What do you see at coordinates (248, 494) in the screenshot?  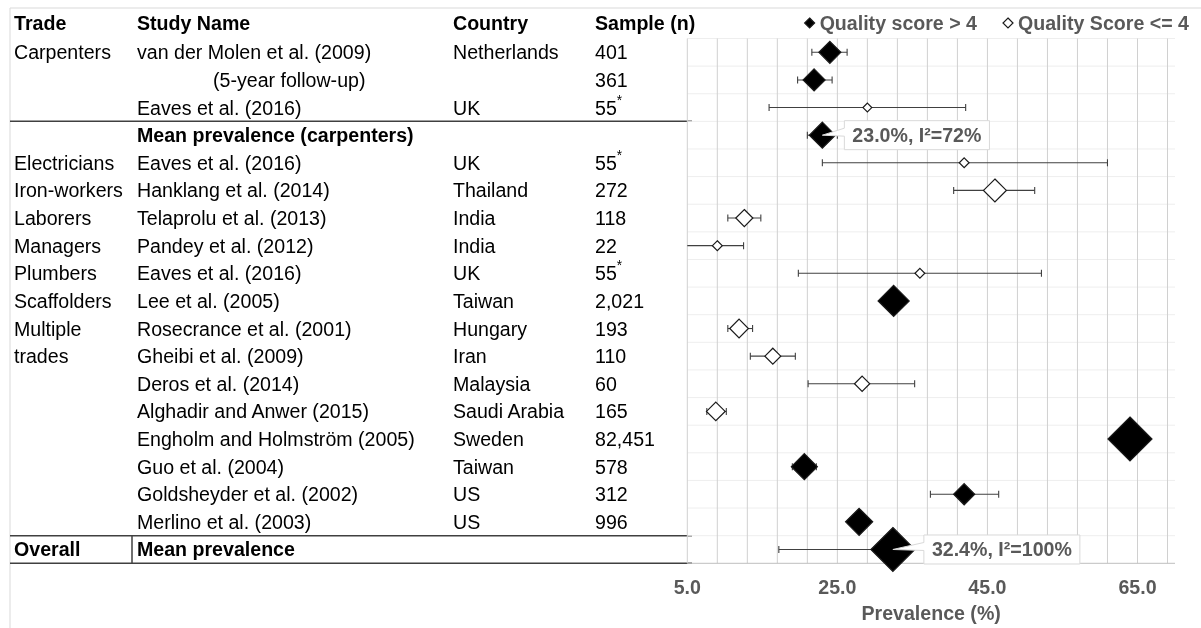 I see `text: Goldsheyder et al. (2002)` at bounding box center [248, 494].